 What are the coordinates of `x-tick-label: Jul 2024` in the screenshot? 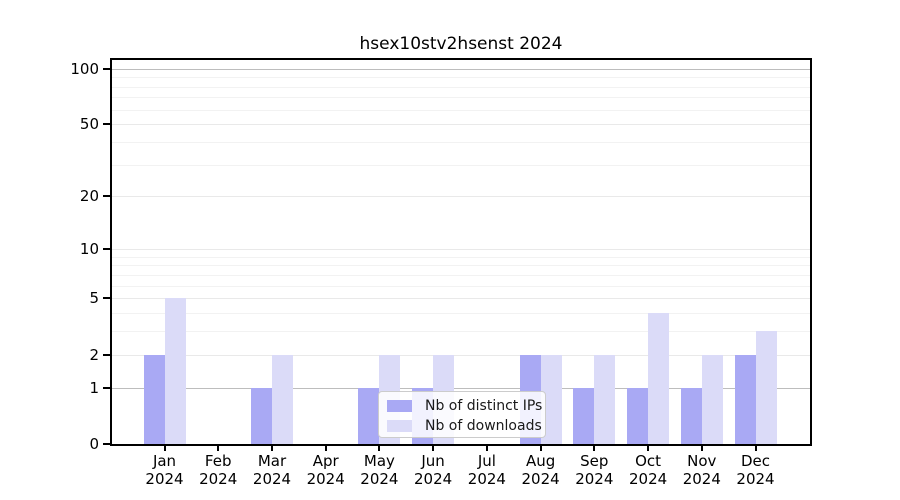 It's located at (487, 470).